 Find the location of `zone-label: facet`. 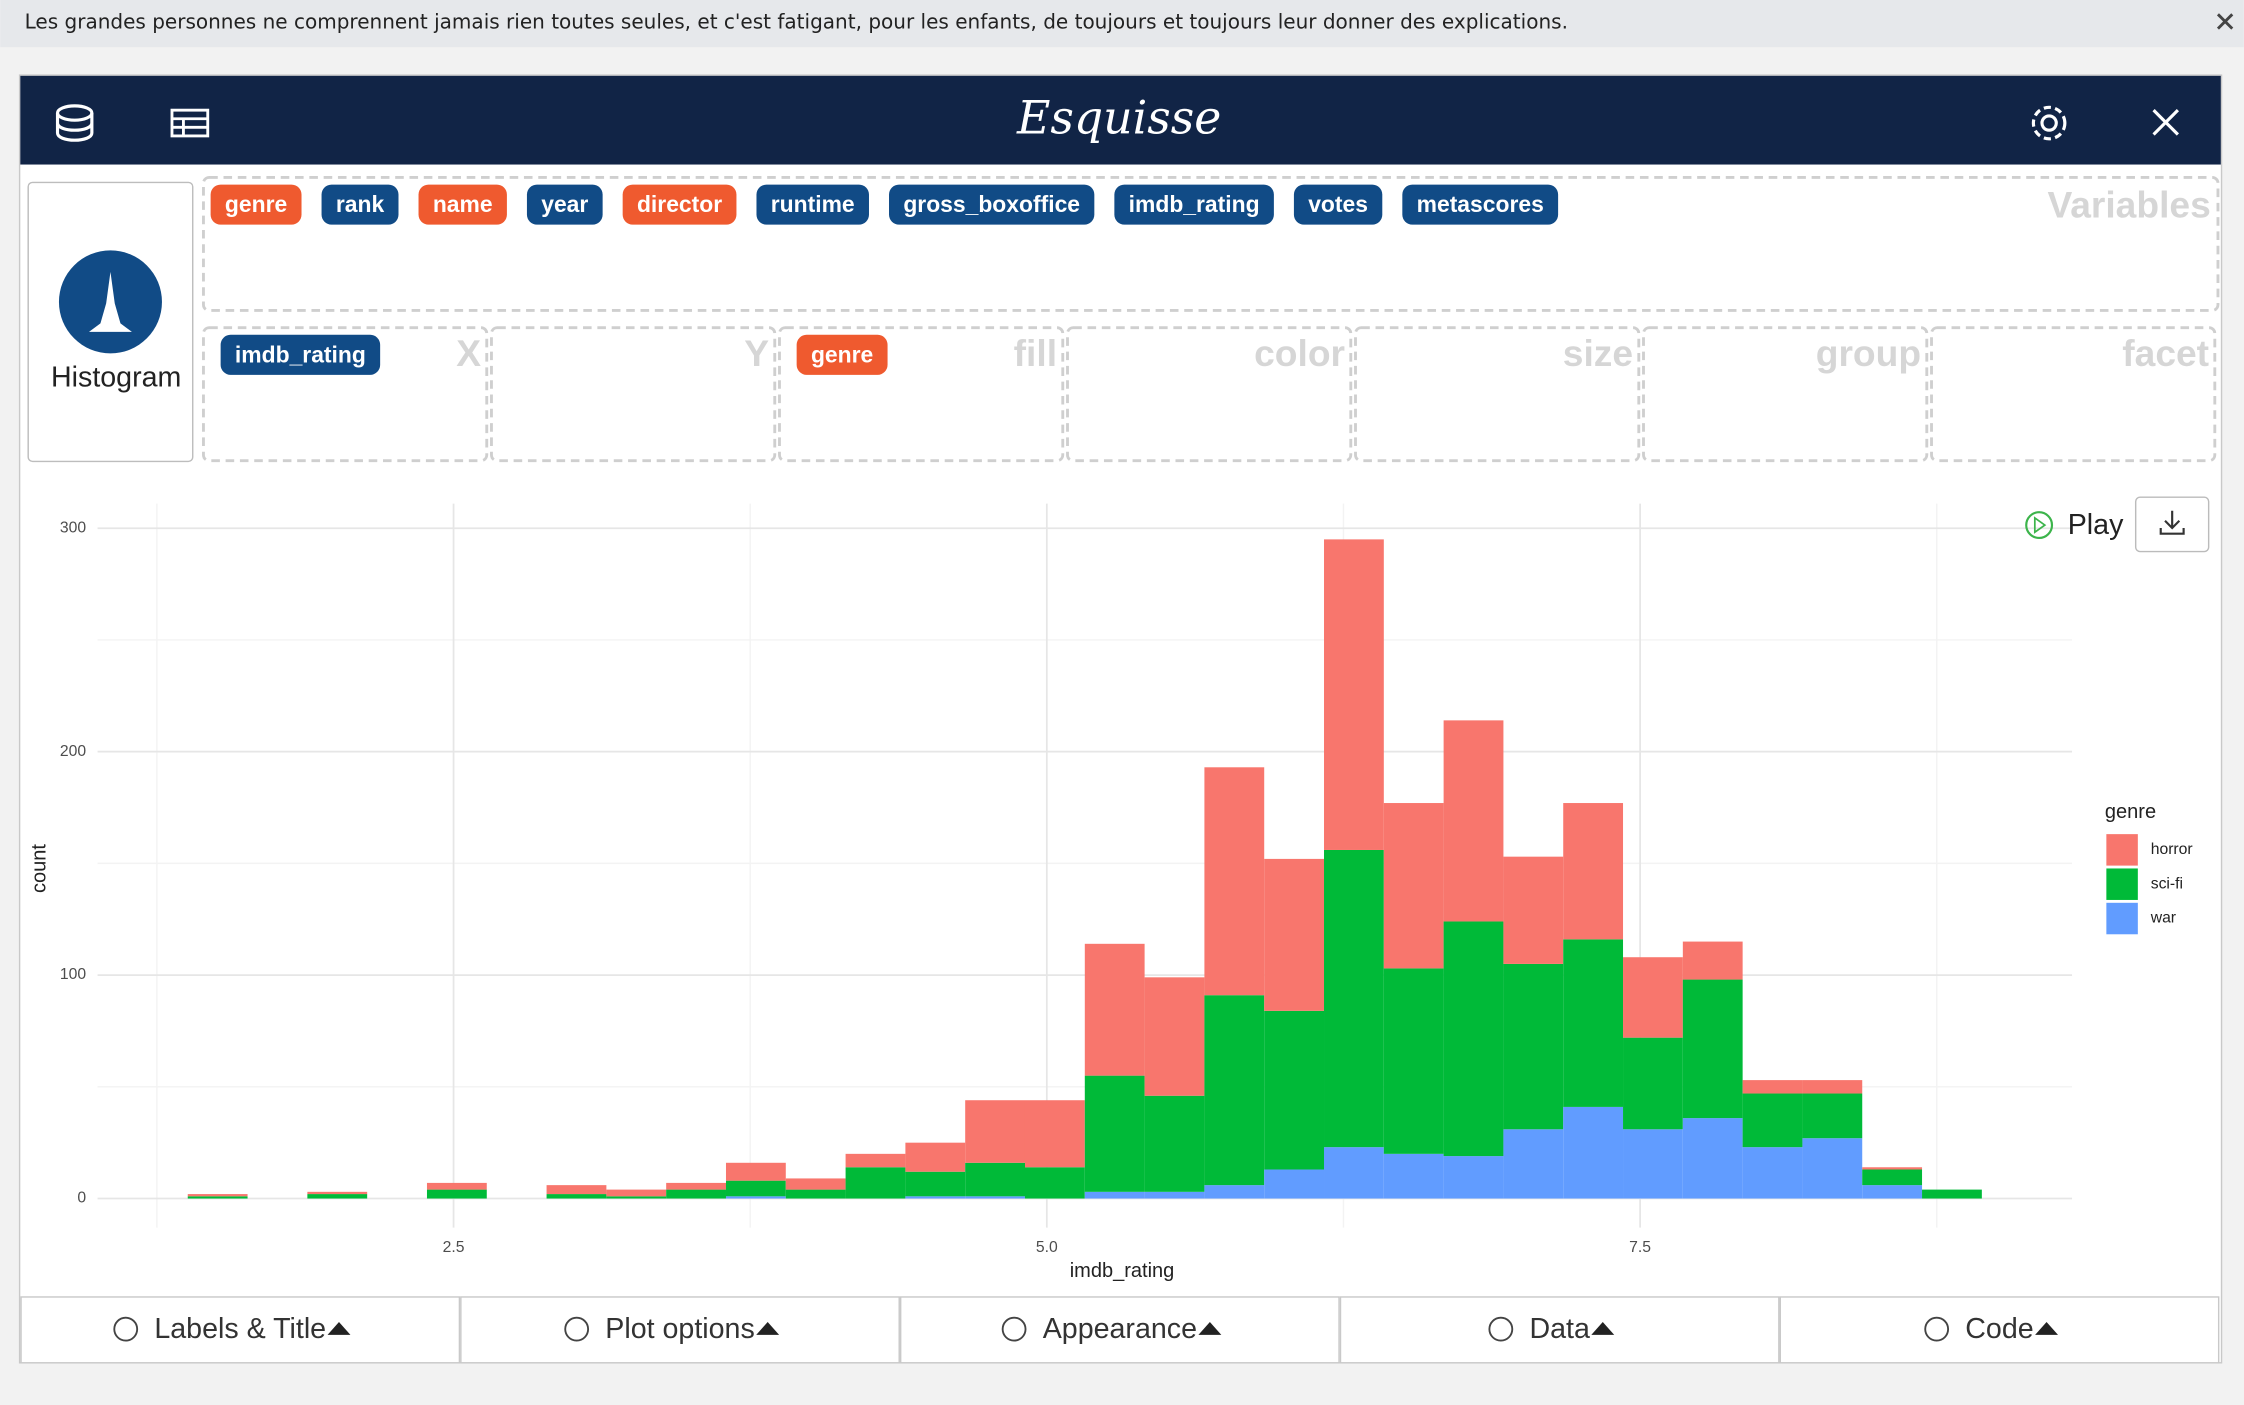

zone-label: facet is located at coordinates (2165, 353).